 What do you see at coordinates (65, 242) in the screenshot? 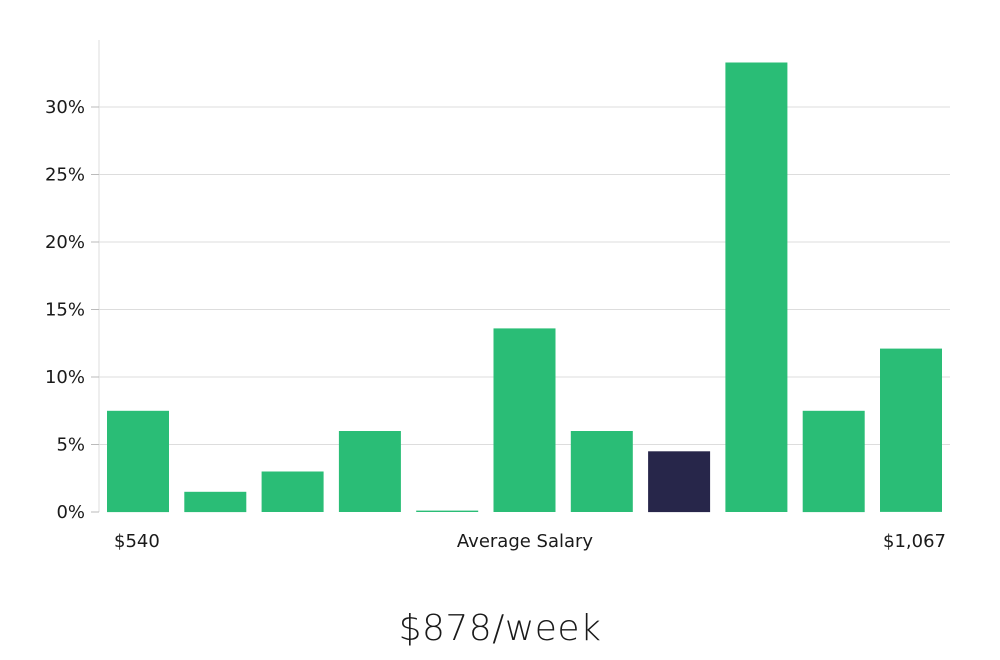
I see `y-tick-label: 20%` at bounding box center [65, 242].